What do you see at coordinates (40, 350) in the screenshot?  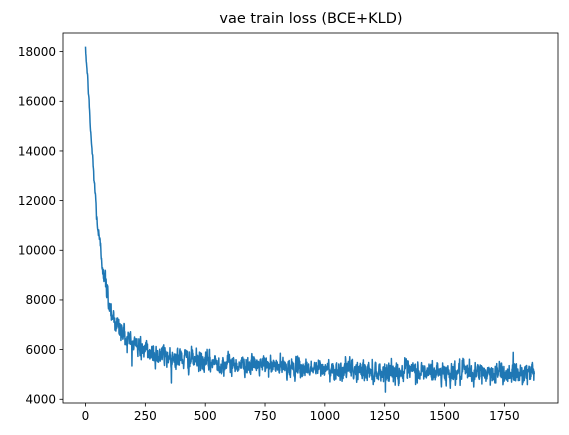 I see `y-tick-label: 6000` at bounding box center [40, 350].